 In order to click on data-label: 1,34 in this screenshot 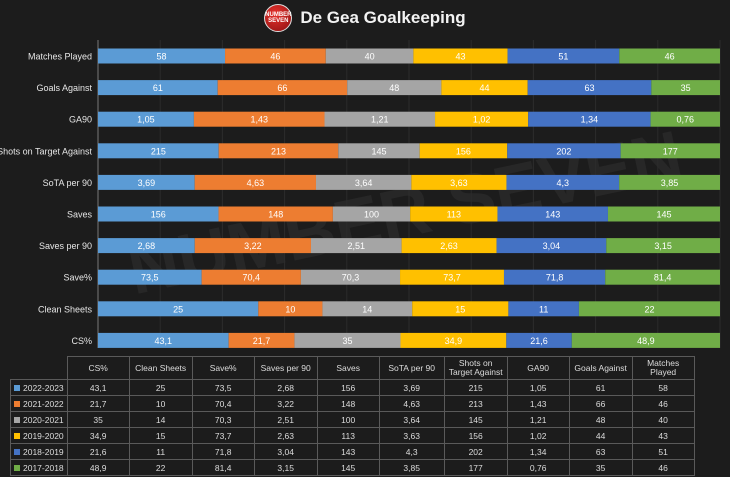, I will do `click(590, 120)`.